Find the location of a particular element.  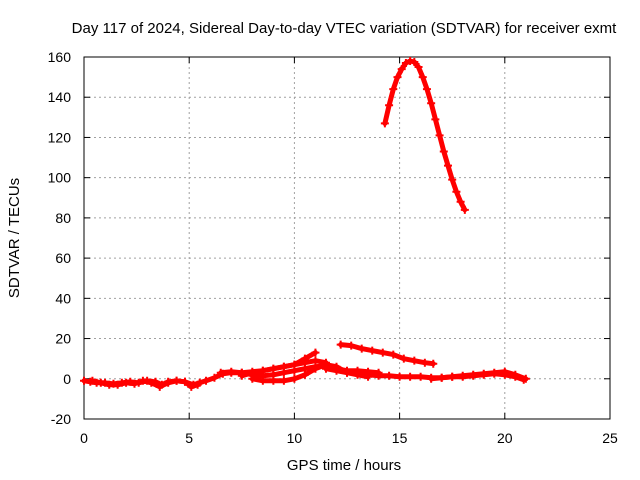

x-tick-label: 15 is located at coordinates (400, 438).